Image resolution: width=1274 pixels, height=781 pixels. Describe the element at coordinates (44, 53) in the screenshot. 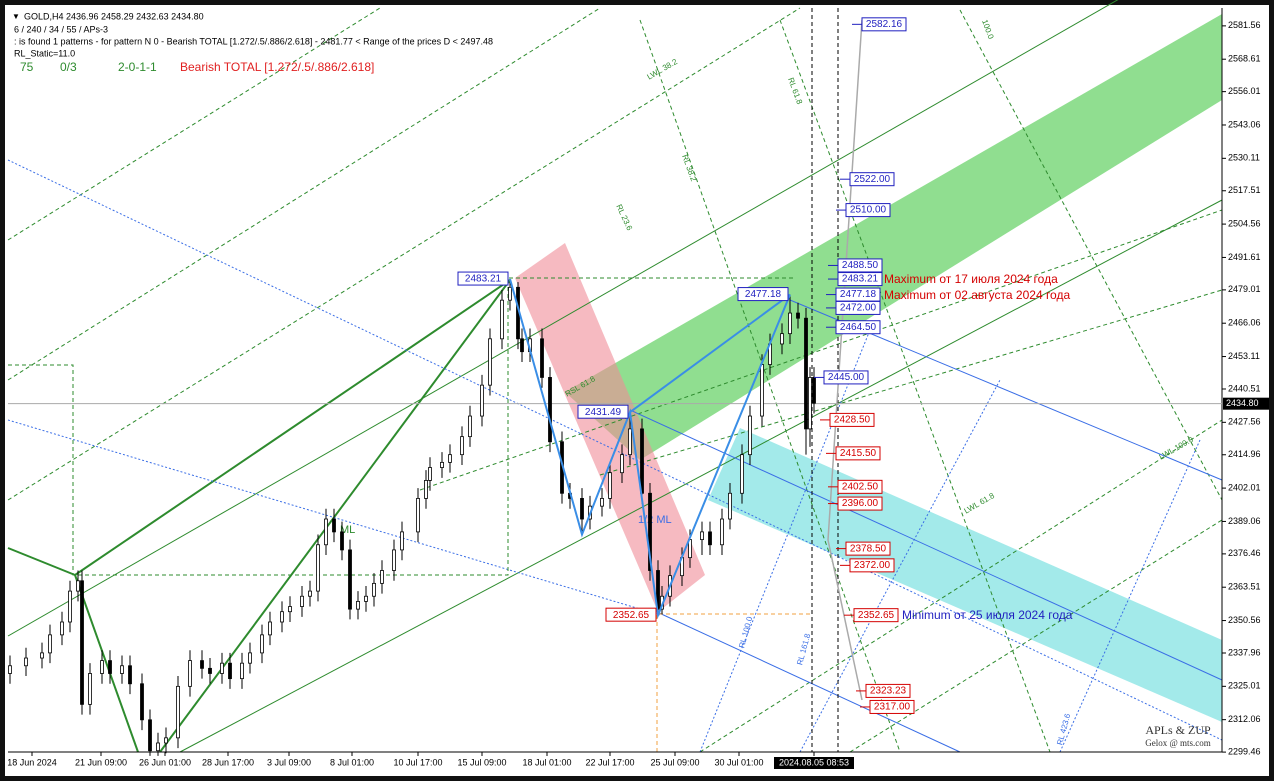

I see `rl-static: RL_Static=11.0` at that location.